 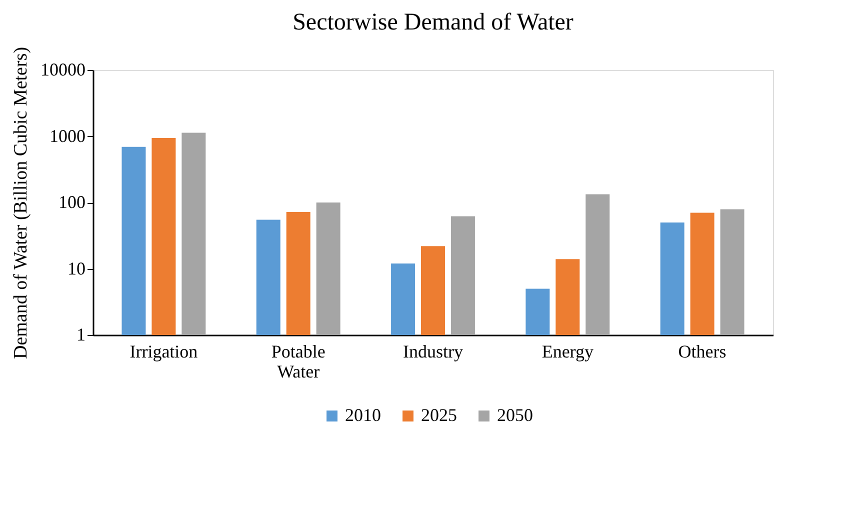 I want to click on y-tick-label: 10, so click(x=77, y=268).